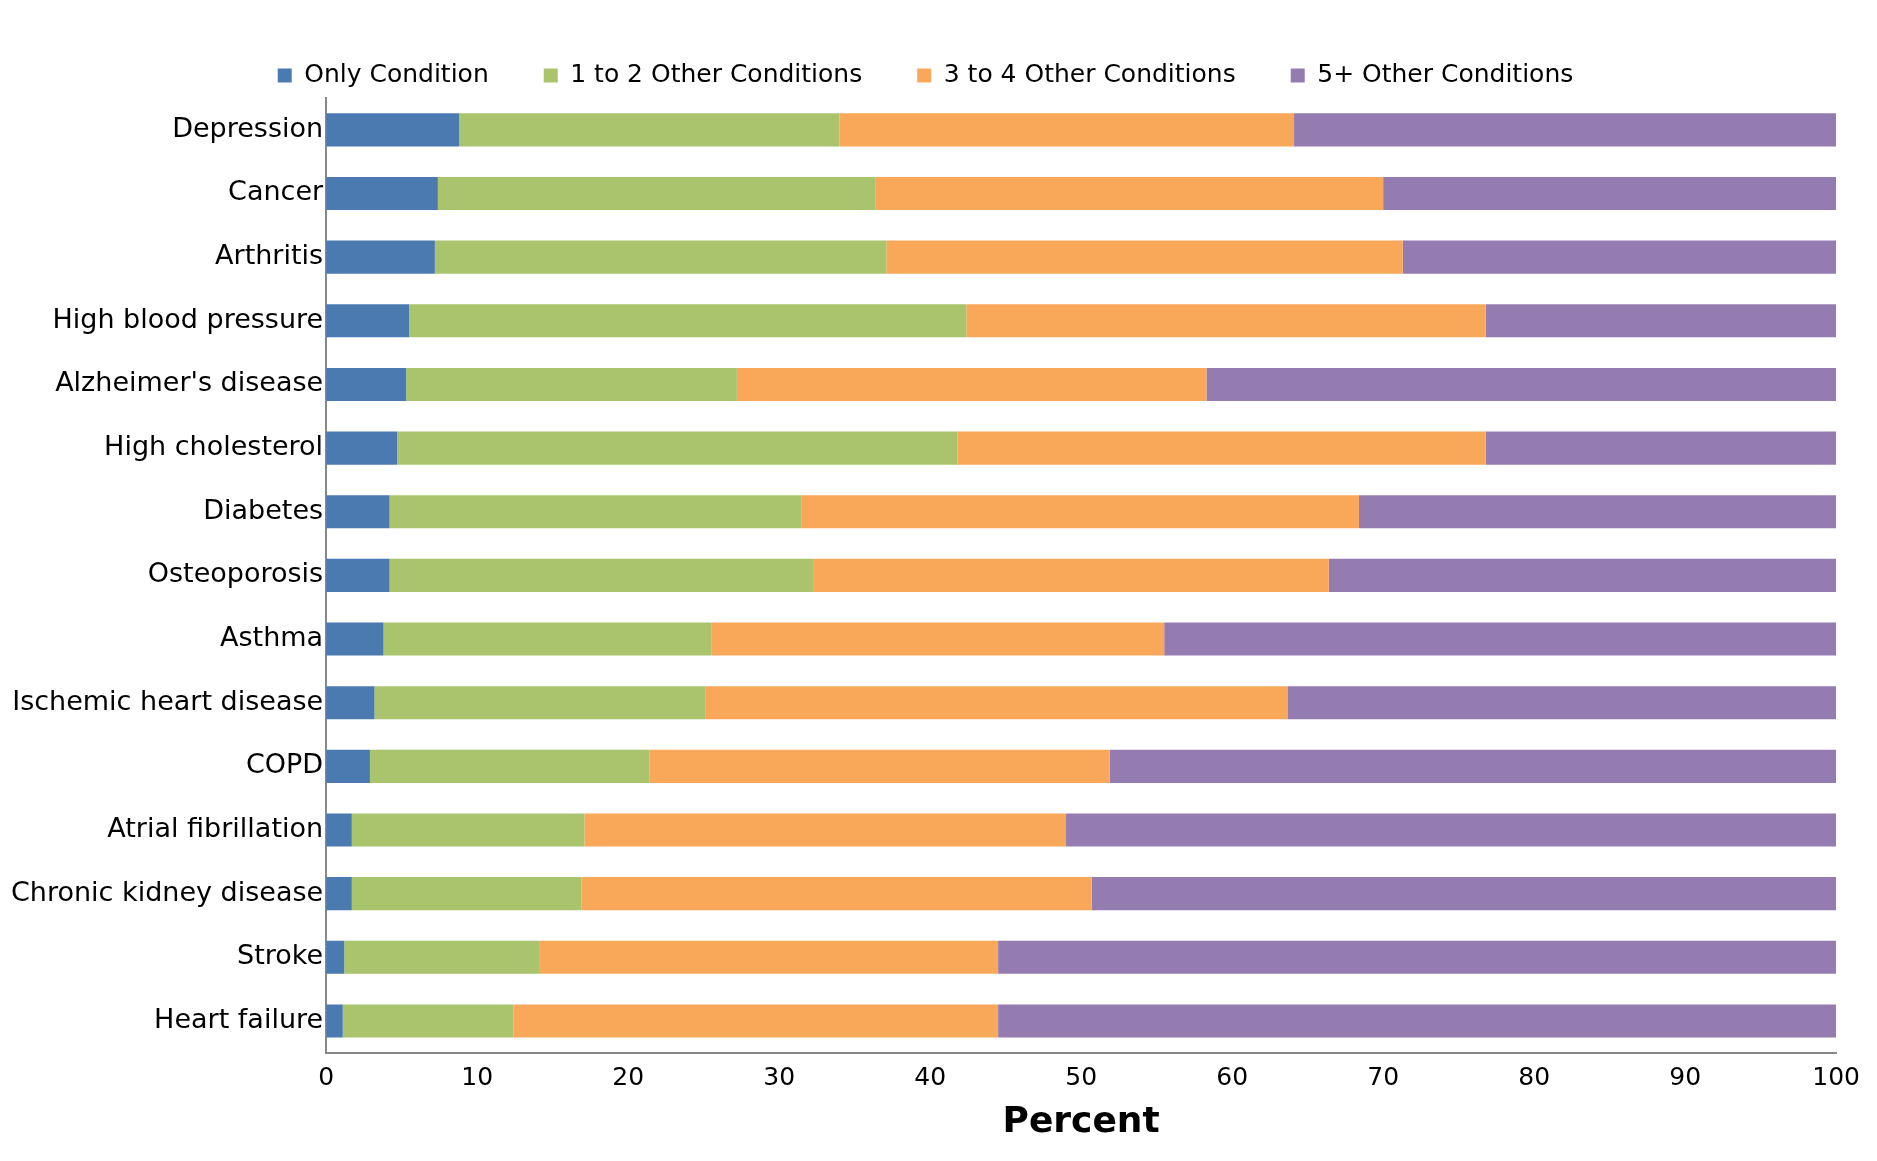 The height and width of the screenshot is (1161, 1877). What do you see at coordinates (1383, 1077) in the screenshot?
I see `x-tick-label: 70` at bounding box center [1383, 1077].